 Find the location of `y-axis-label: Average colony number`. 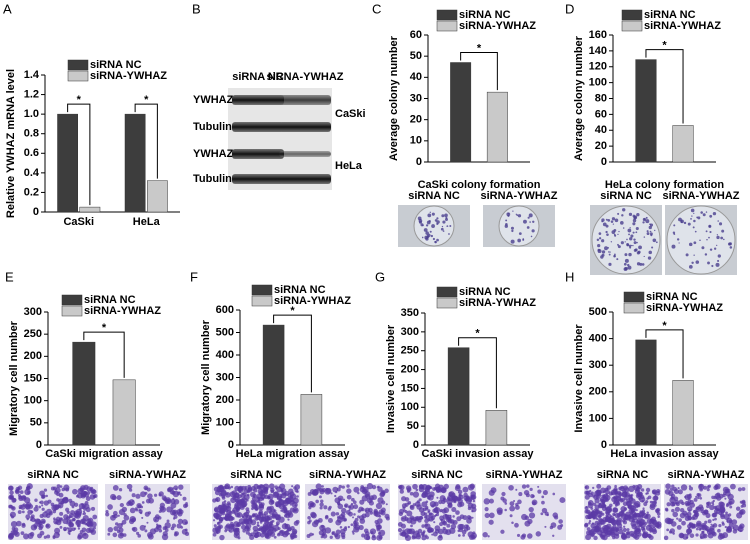

y-axis-label: Average colony number is located at coordinates (579, 98).